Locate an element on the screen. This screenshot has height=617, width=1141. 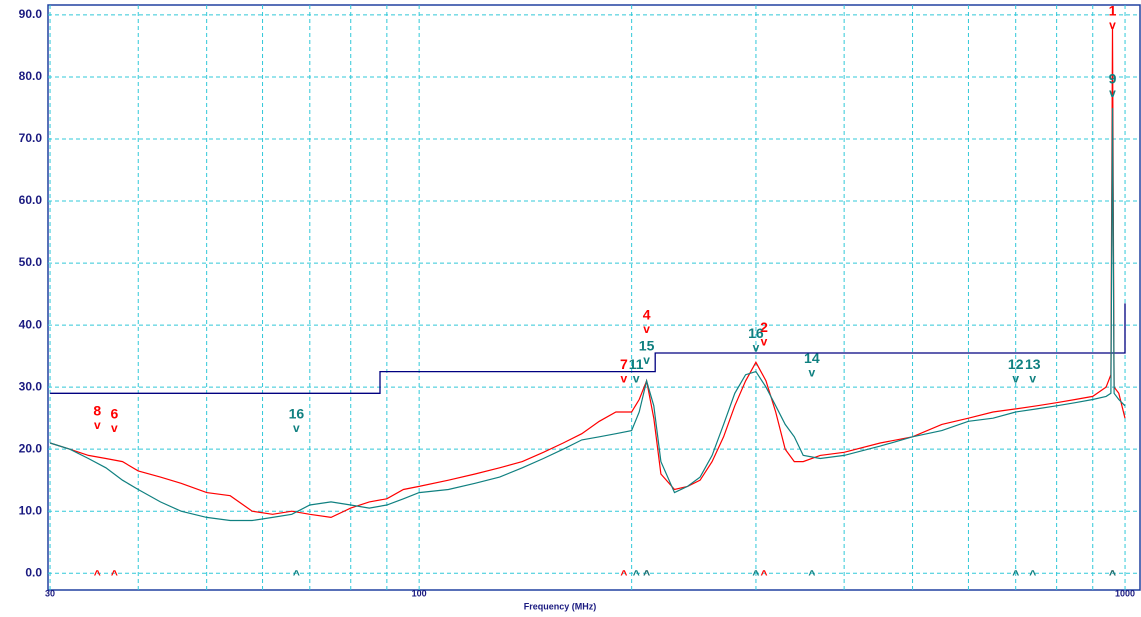
x-tick-label: 30 is located at coordinates (50, 593).